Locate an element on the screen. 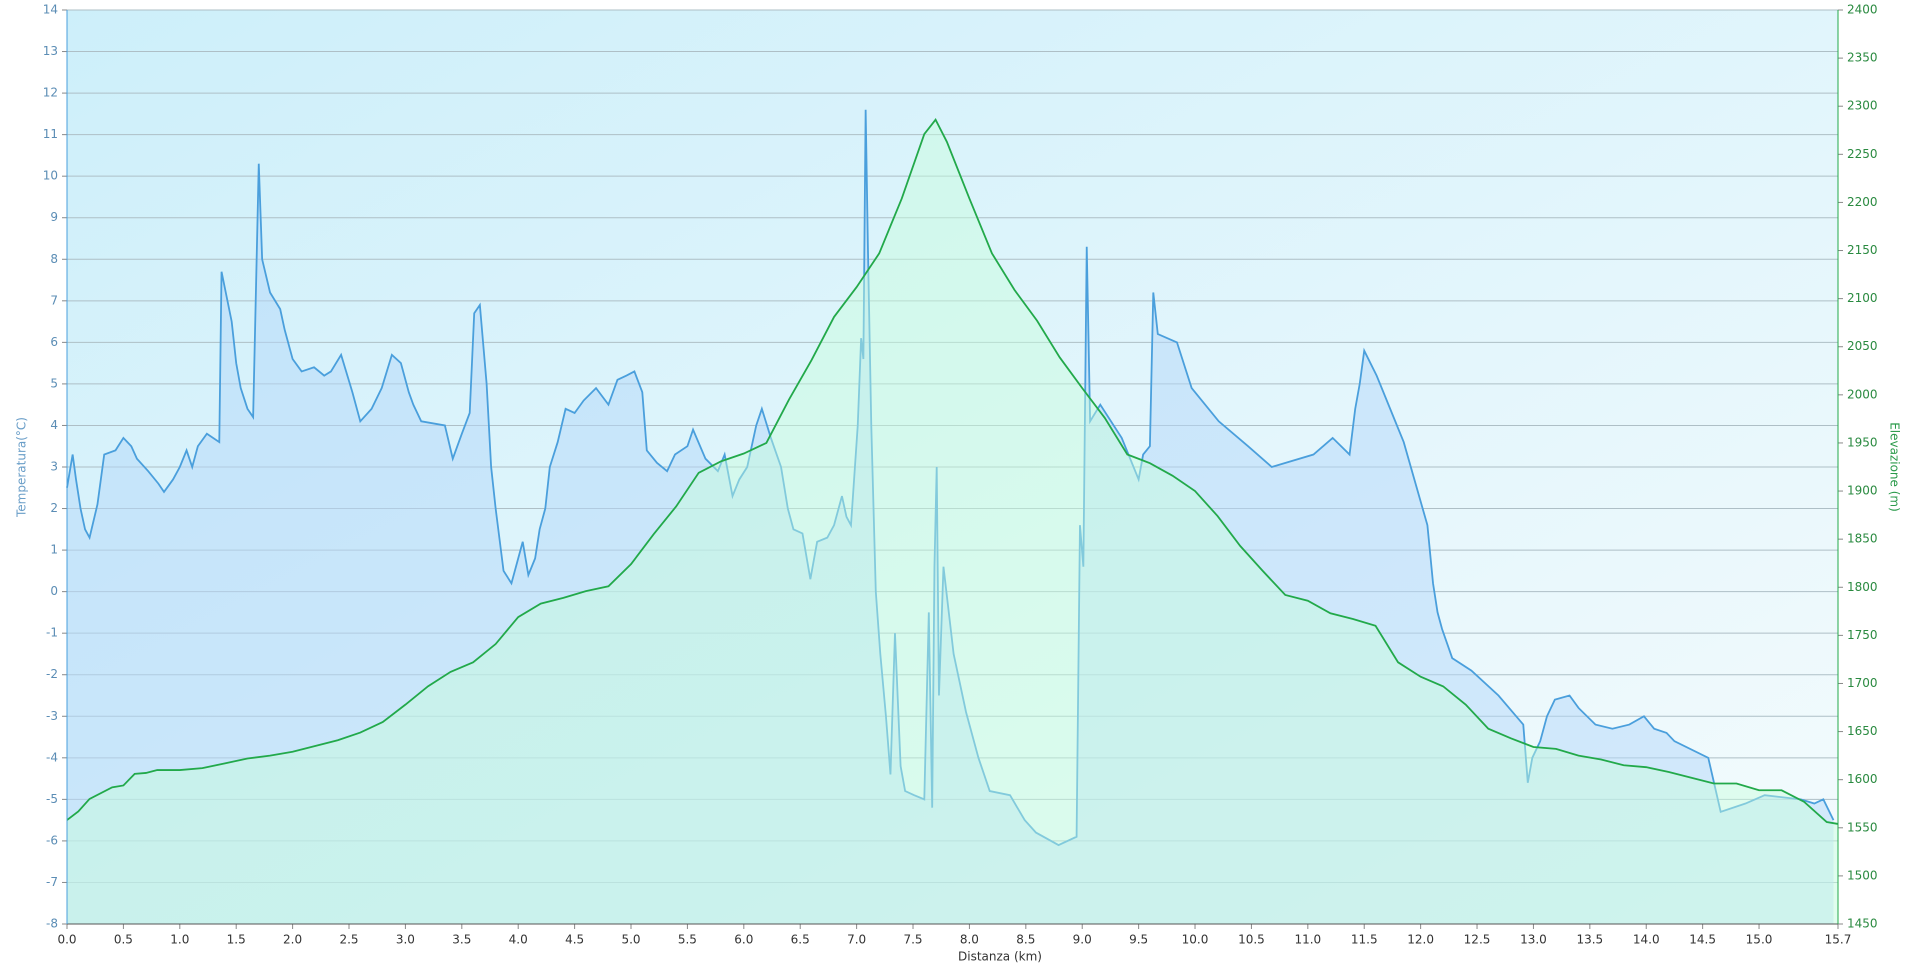 The image size is (1911, 977). y2-tick-label: 1600 is located at coordinates (1862, 779).